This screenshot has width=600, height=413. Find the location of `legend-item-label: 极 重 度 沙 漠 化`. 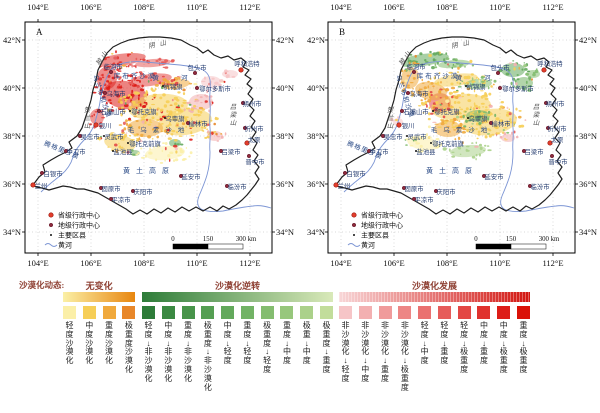

legend-item-label: 极 重 度 沙 漠 化 is located at coordinates (128, 347).